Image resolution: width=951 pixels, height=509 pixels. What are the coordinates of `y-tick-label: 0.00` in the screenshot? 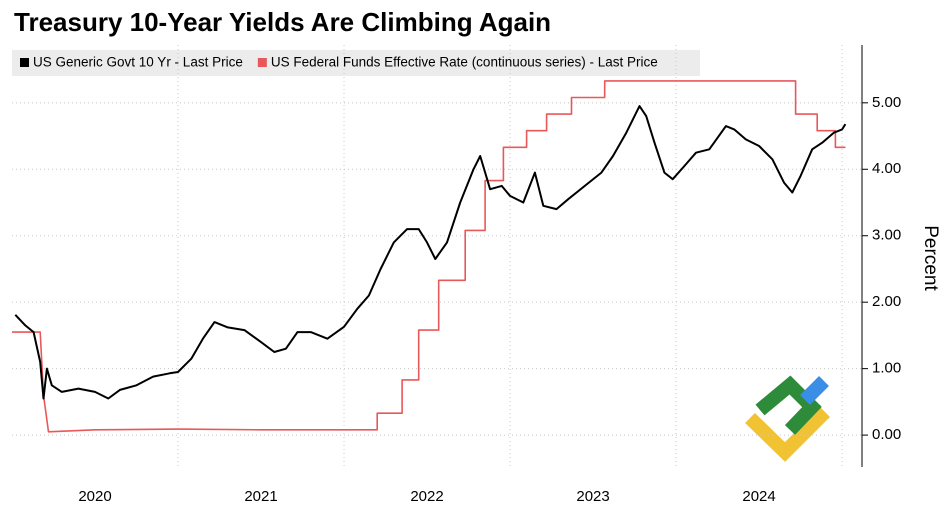 It's located at (886, 434).